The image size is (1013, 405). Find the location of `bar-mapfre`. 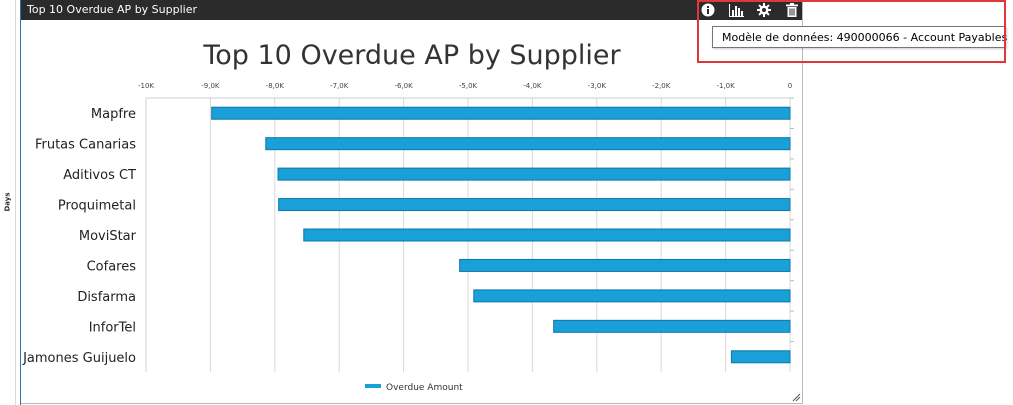

bar-mapfre is located at coordinates (501, 113).